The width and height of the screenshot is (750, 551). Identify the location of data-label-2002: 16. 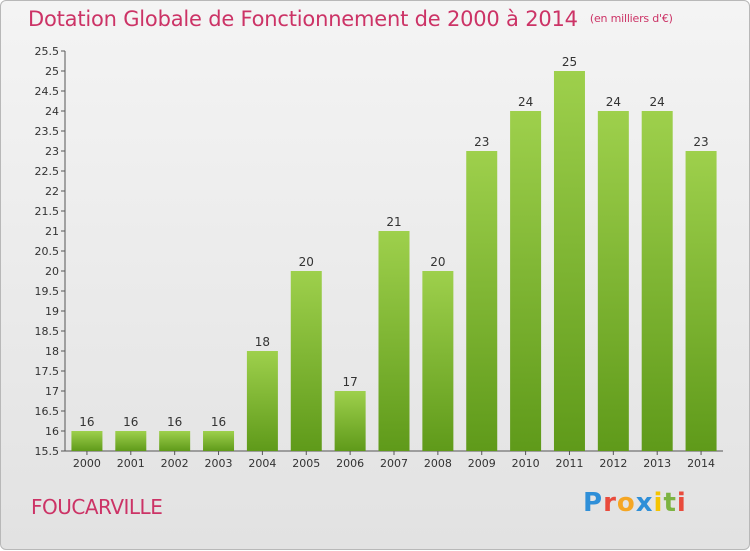
(174, 422).